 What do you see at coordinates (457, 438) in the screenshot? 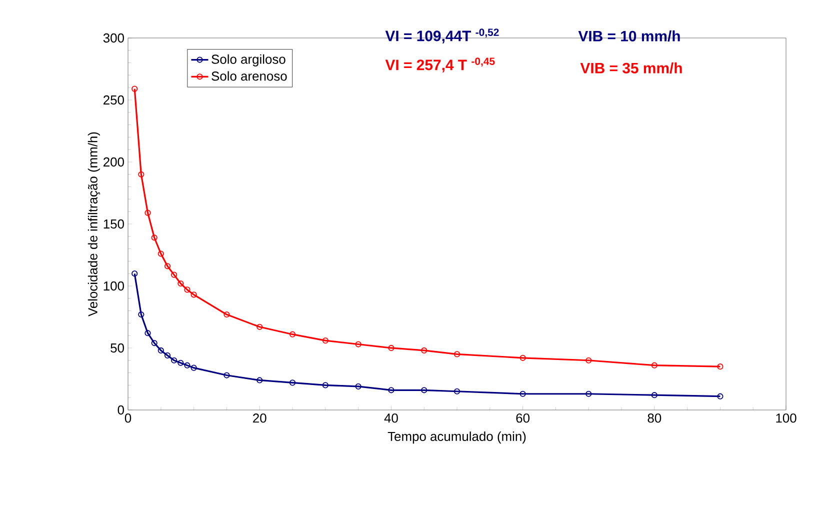
I see `x-axis-title: Tempo acumulado (min)` at bounding box center [457, 438].